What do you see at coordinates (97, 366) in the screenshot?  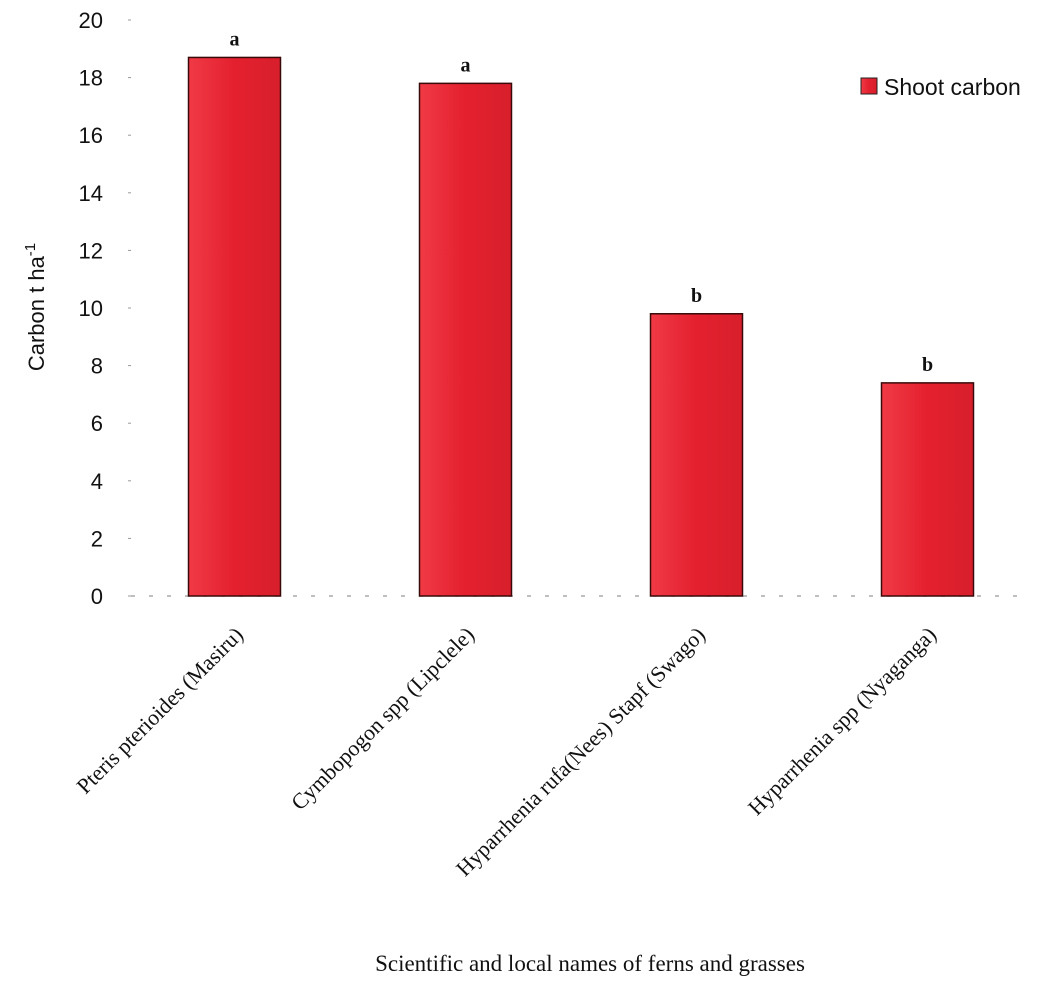 I see `y-tick-label: 8` at bounding box center [97, 366].